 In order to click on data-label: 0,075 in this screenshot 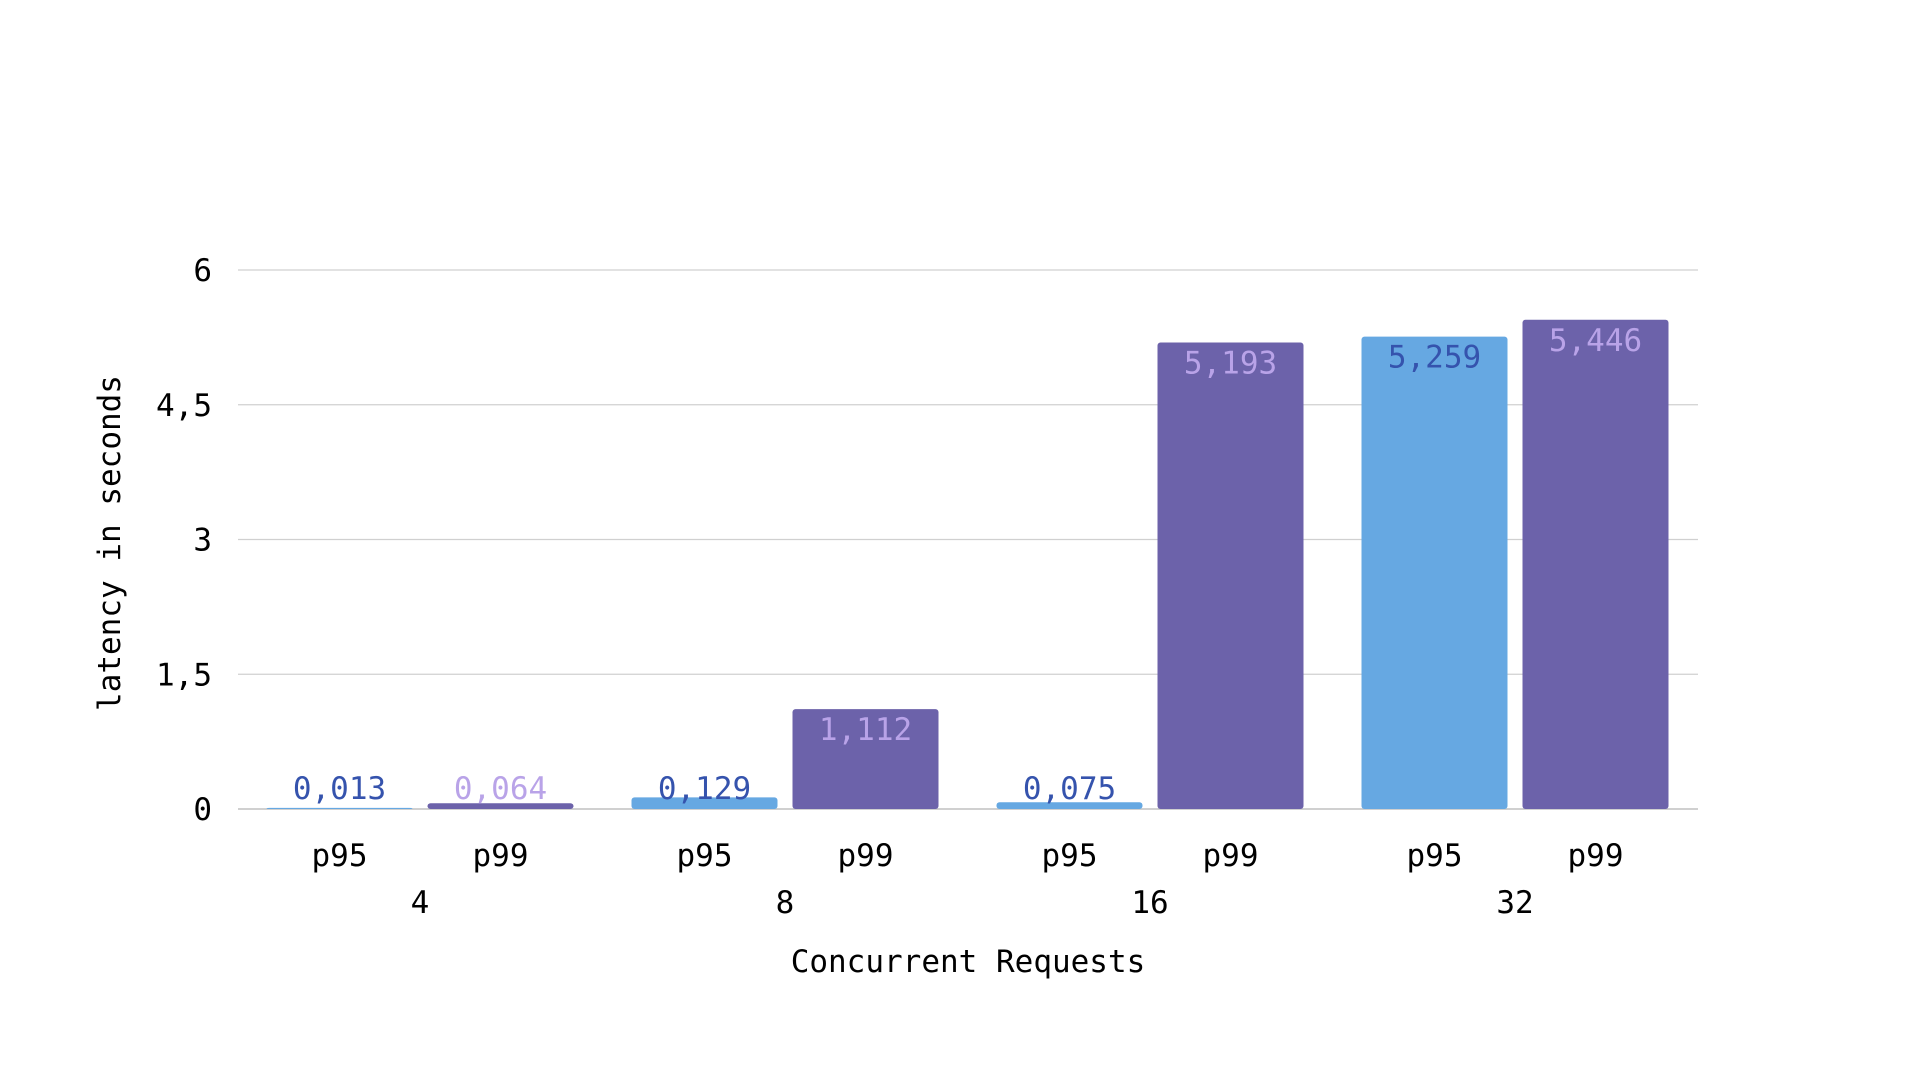, I will do `click(1069, 789)`.